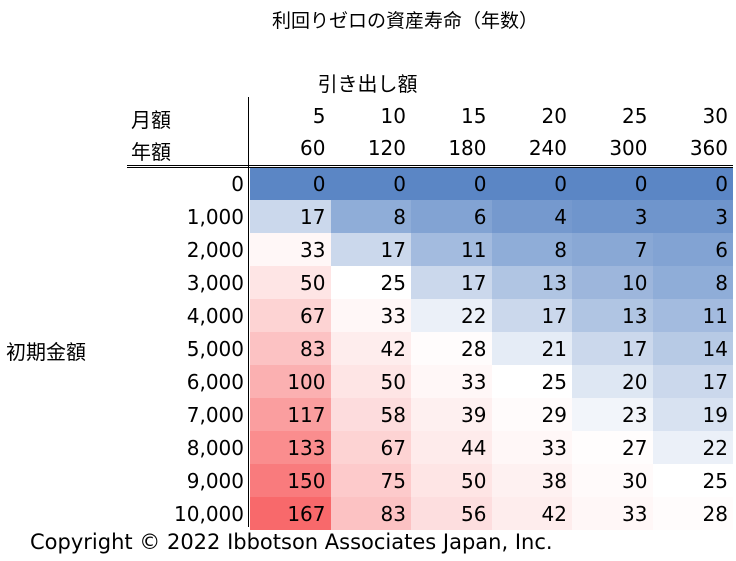  What do you see at coordinates (215, 481) in the screenshot?
I see `row-label: 9,000` at bounding box center [215, 481].